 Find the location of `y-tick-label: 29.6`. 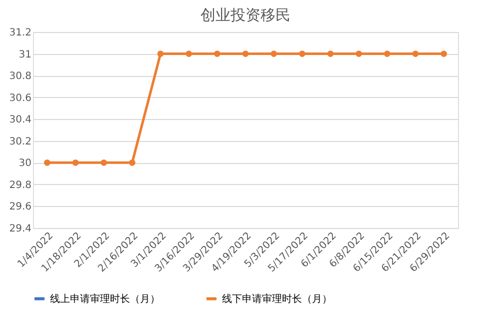

y-tick-label: 29.6 is located at coordinates (20, 207).